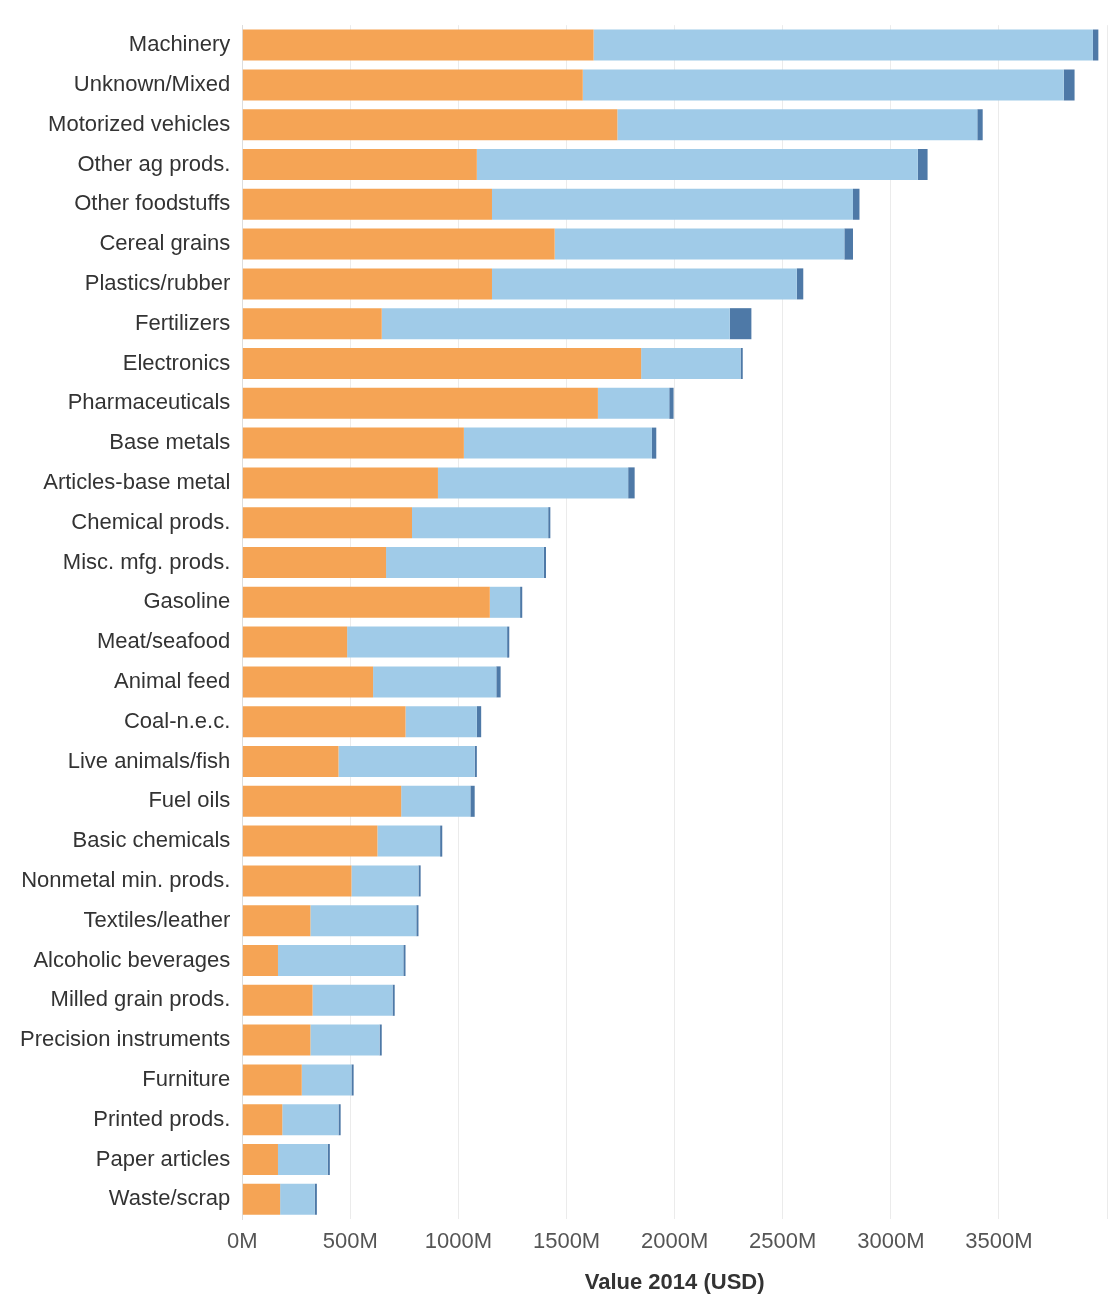 This screenshot has width=1117, height=1306. I want to click on y-tick-label: Fuel oils, so click(189, 800).